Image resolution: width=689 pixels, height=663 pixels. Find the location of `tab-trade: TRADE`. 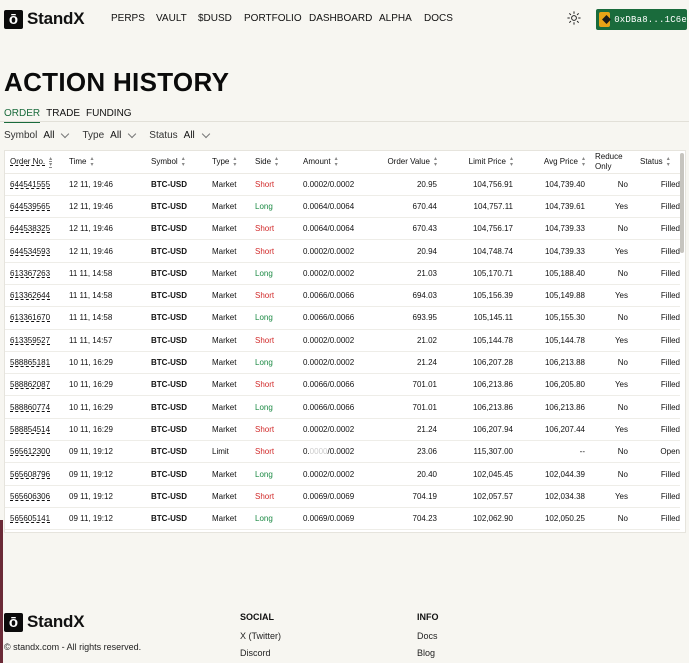

tab-trade: TRADE is located at coordinates (63, 113).